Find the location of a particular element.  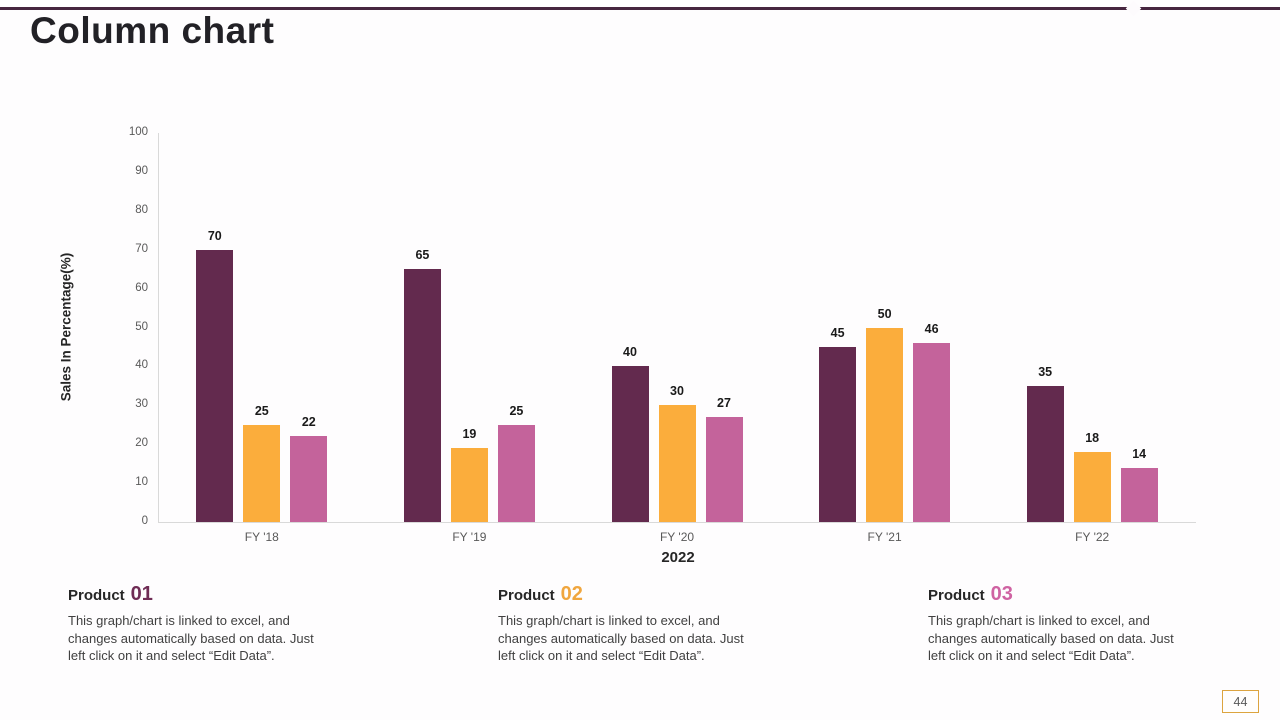

y-axis-line is located at coordinates (158, 327).